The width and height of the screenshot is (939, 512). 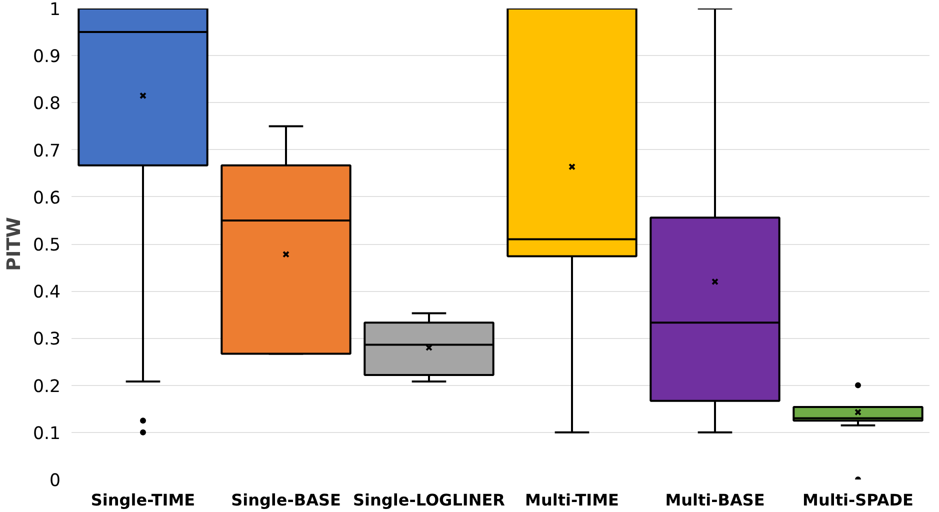 I want to click on y-axis-title: PITW, so click(x=14, y=244).